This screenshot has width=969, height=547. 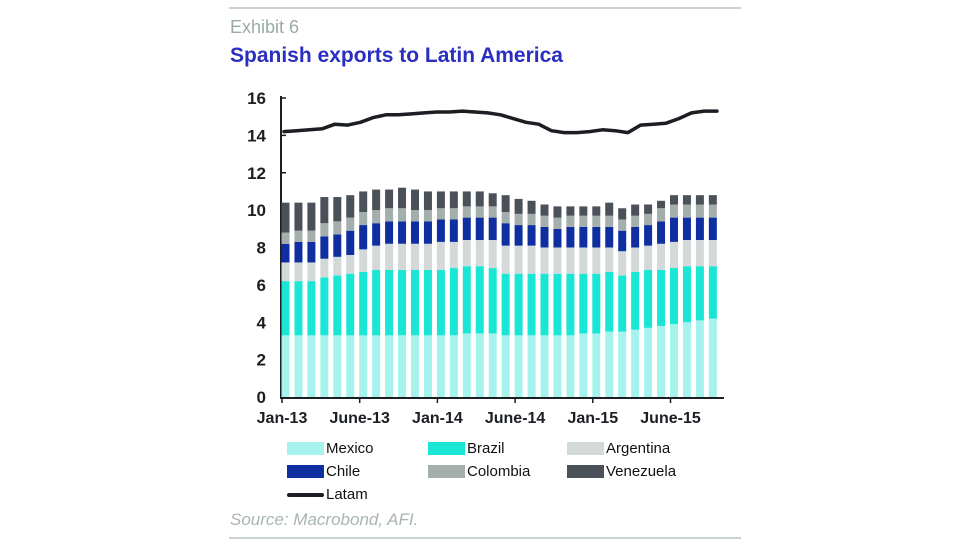 I want to click on legend-item-mexico: Mexico, so click(x=330, y=448).